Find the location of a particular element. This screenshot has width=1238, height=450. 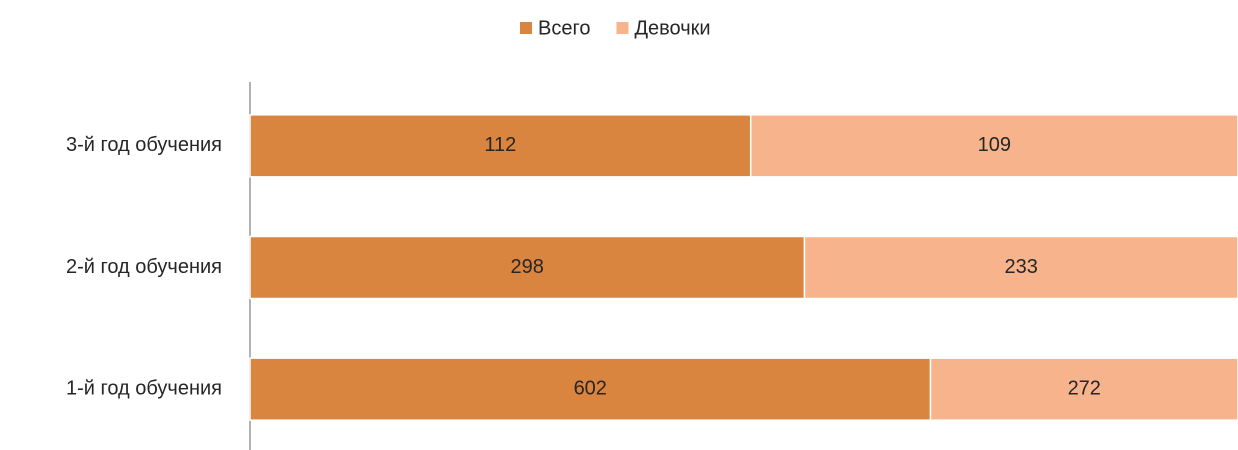

data-label: 298 is located at coordinates (527, 267).